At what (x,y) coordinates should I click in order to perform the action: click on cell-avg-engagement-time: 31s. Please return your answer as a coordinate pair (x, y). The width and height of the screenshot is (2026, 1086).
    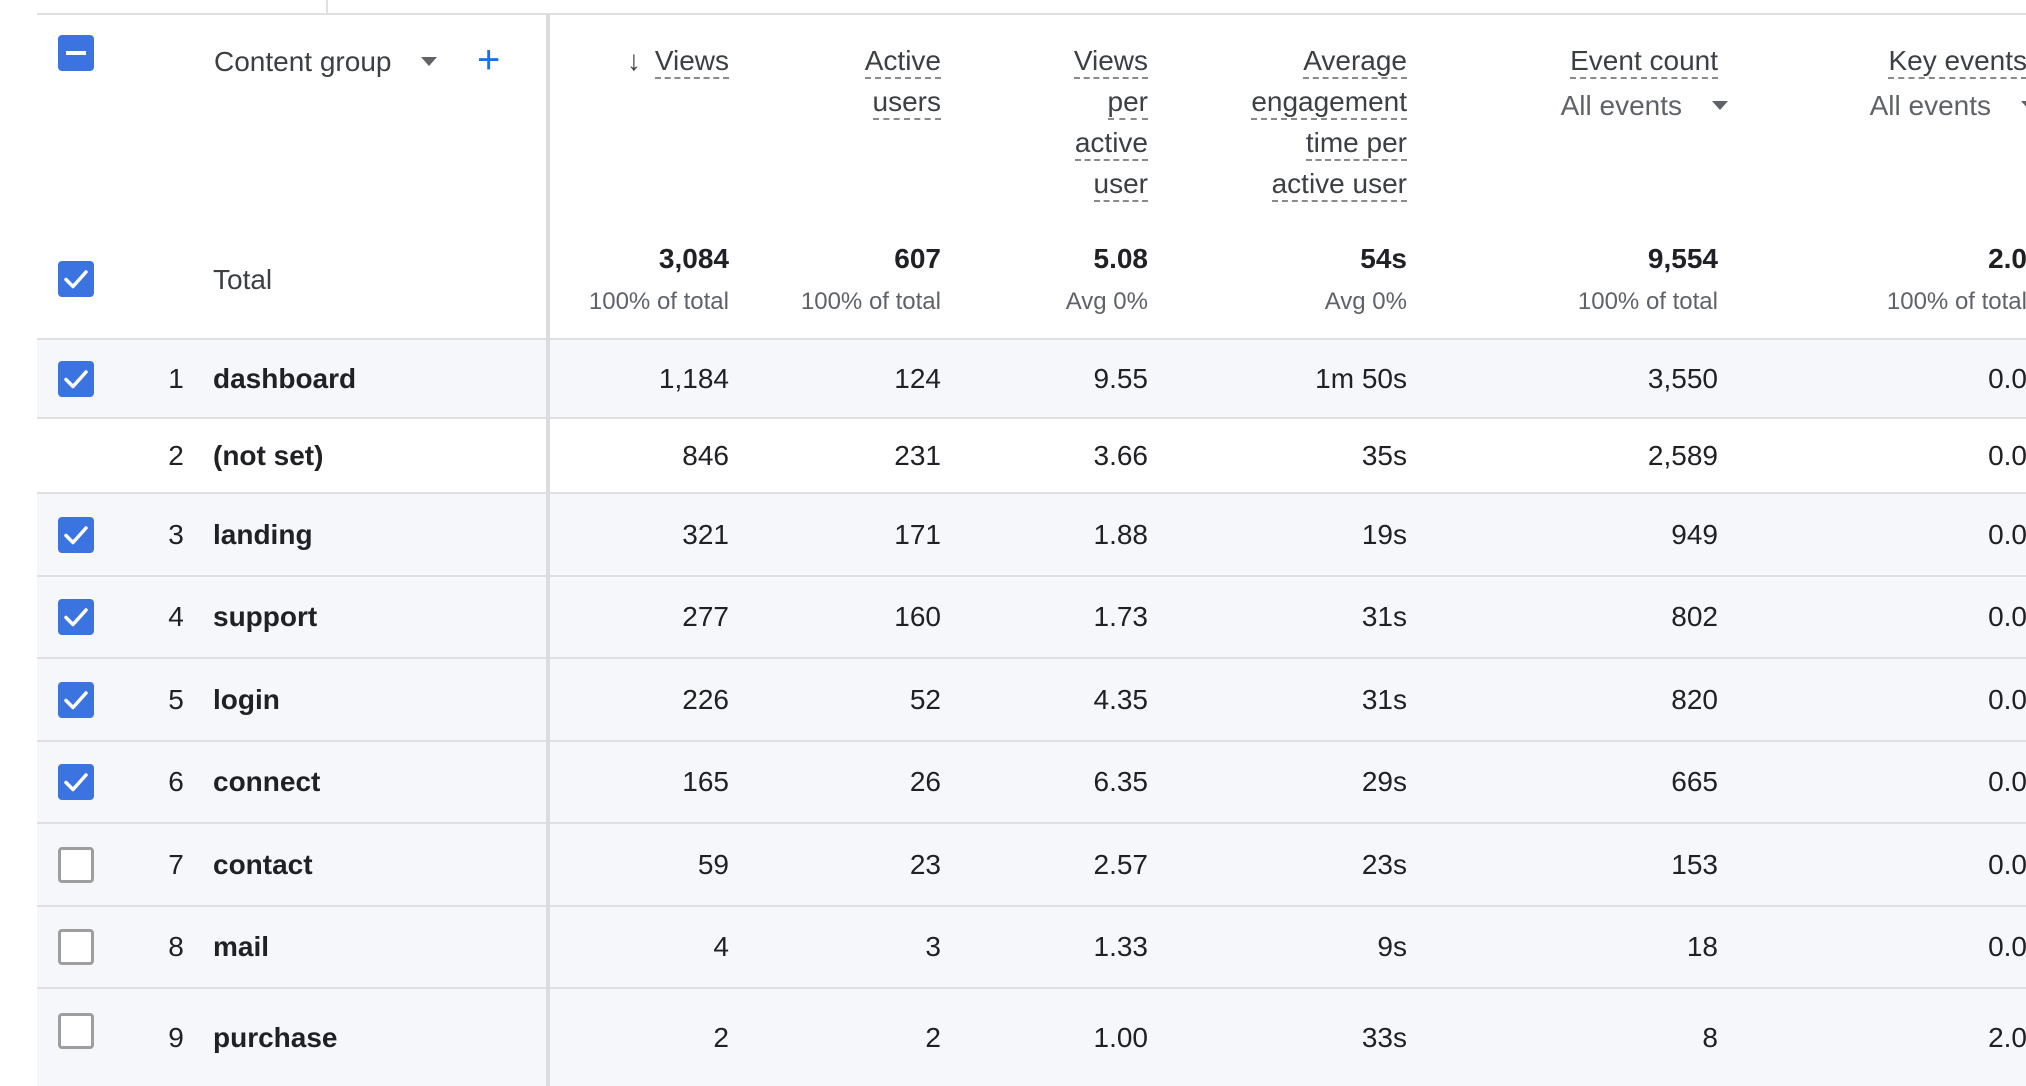
    Looking at the image, I should click on (1384, 616).